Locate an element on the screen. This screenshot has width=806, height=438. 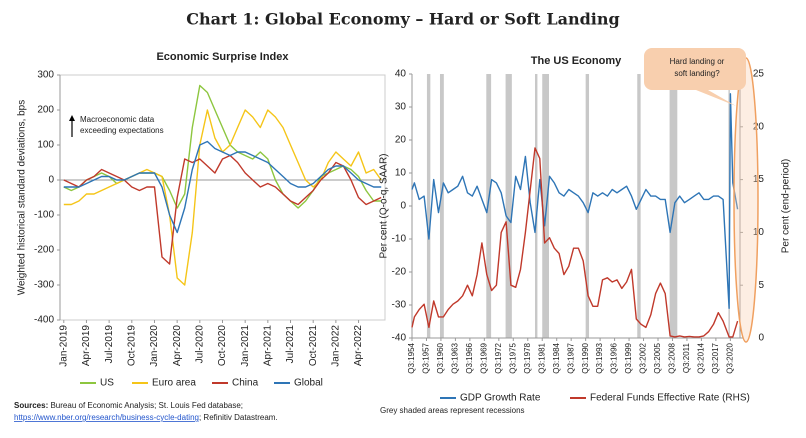
x-tick-label: Jan-2020 is located at coordinates (154, 346).